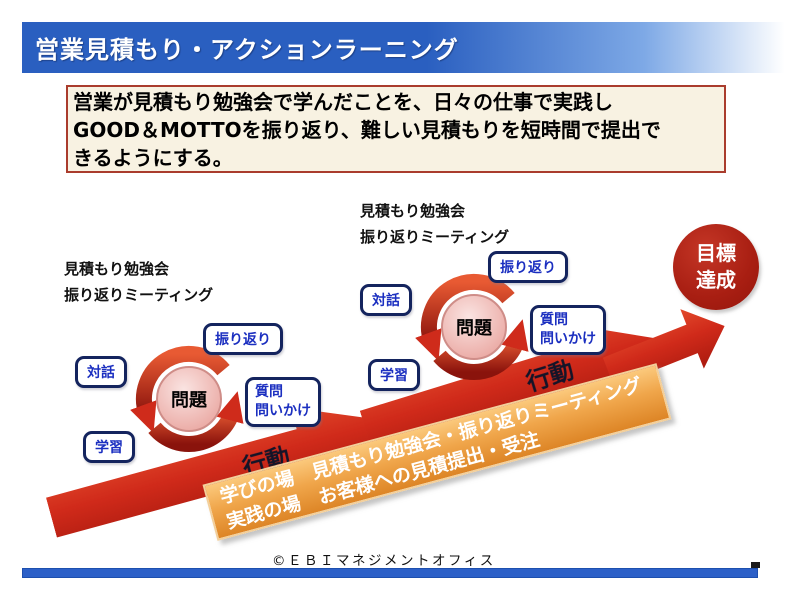 The height and width of the screenshot is (599, 800). I want to click on cycle1-label-question-line-2: 問いかけ, so click(283, 411).